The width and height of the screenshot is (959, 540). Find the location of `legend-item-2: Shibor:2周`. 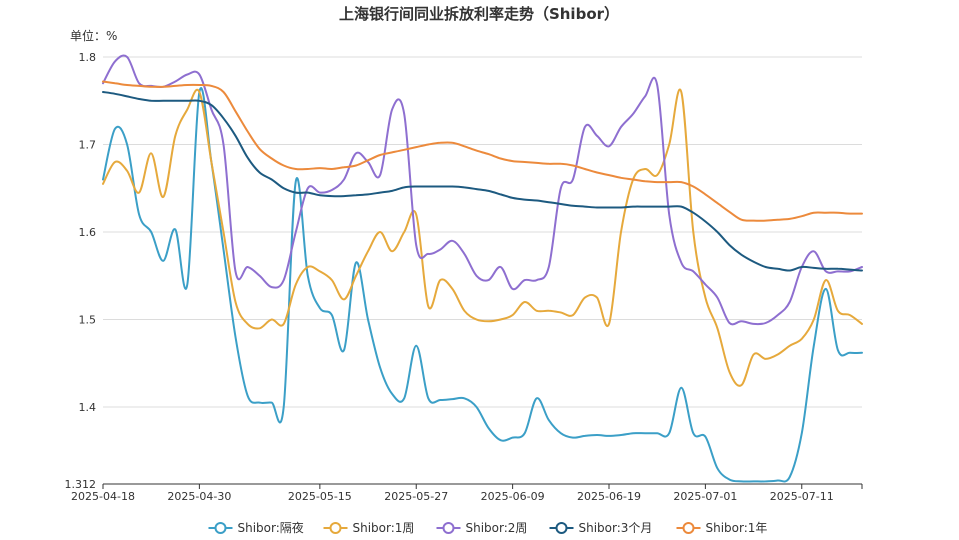

legend-item-2: Shibor:2周 is located at coordinates (482, 528).